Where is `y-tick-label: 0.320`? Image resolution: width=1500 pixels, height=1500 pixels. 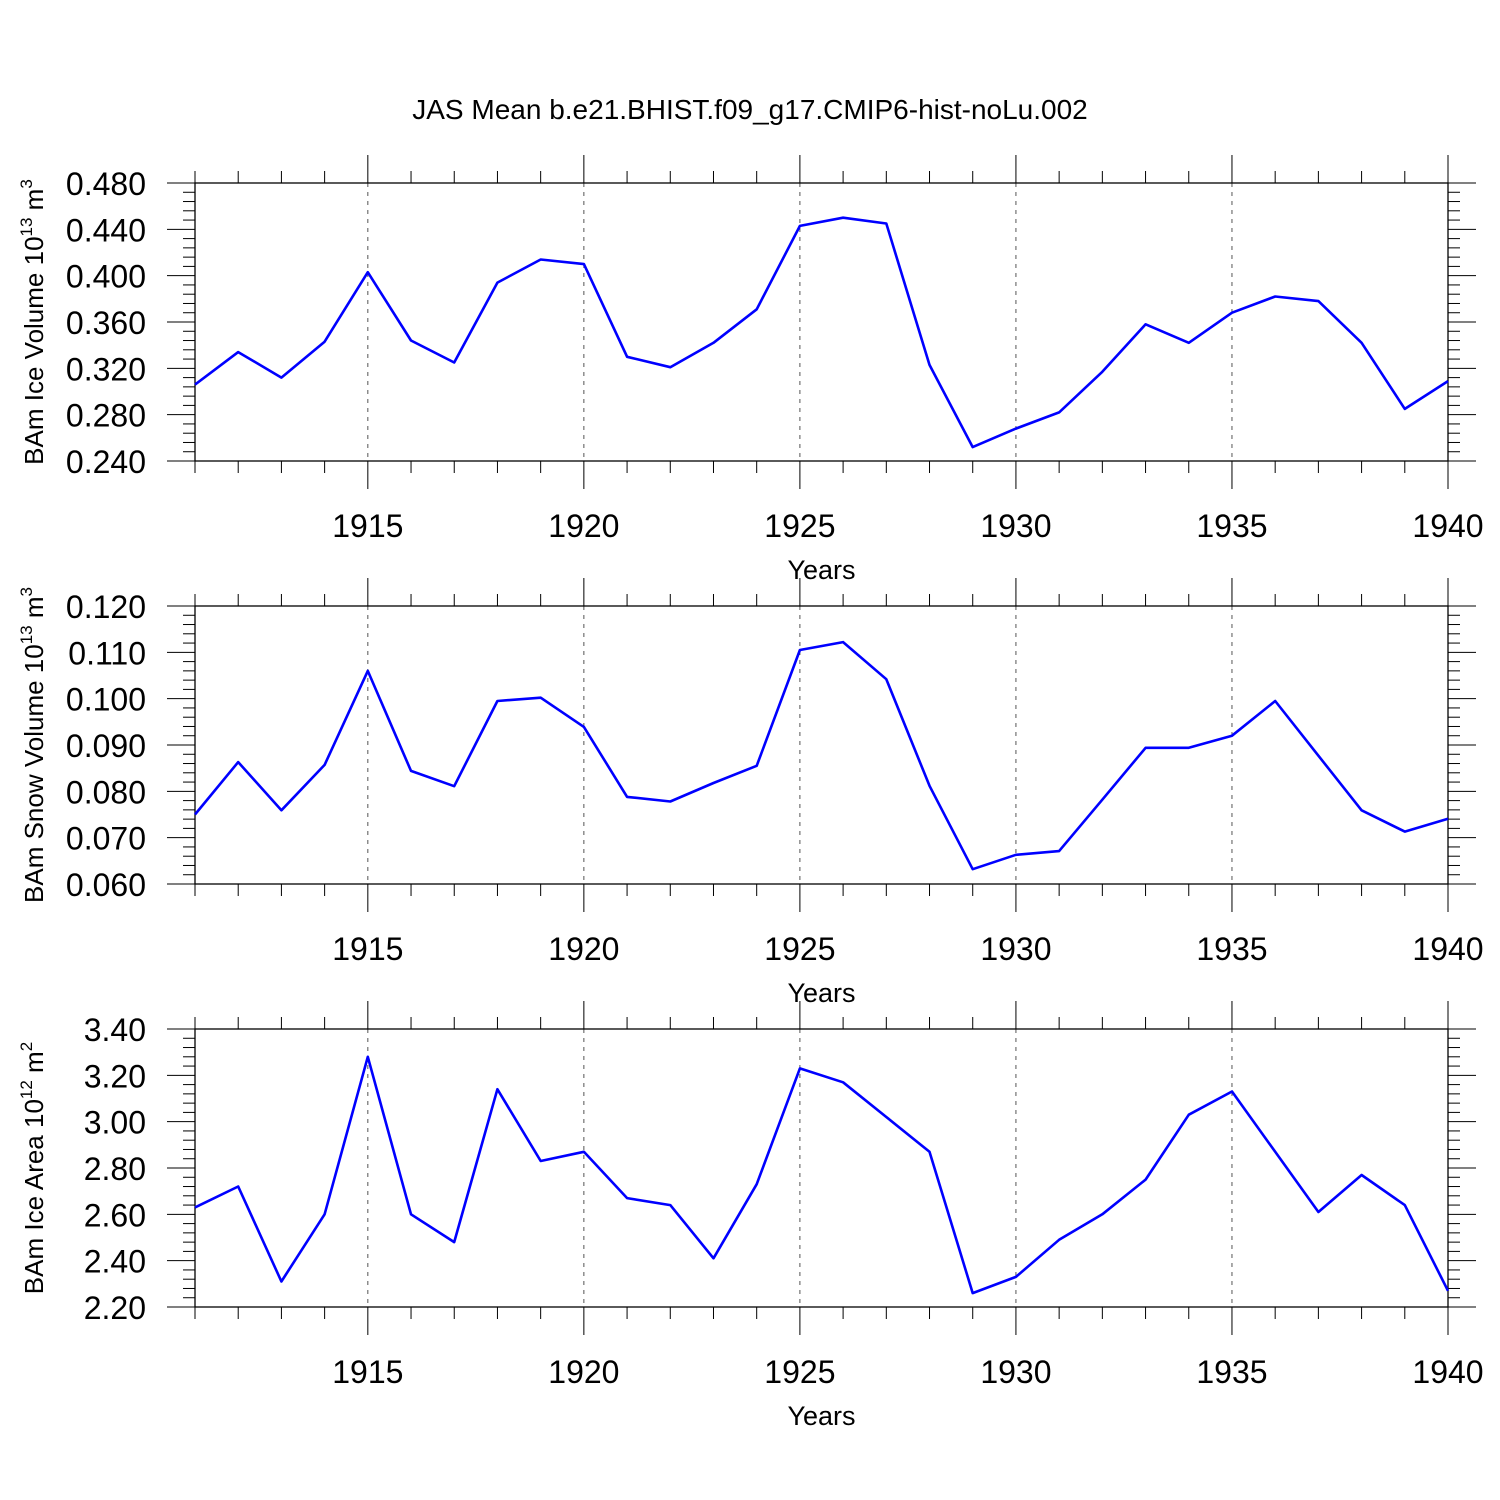 y-tick-label: 0.320 is located at coordinates (106, 369).